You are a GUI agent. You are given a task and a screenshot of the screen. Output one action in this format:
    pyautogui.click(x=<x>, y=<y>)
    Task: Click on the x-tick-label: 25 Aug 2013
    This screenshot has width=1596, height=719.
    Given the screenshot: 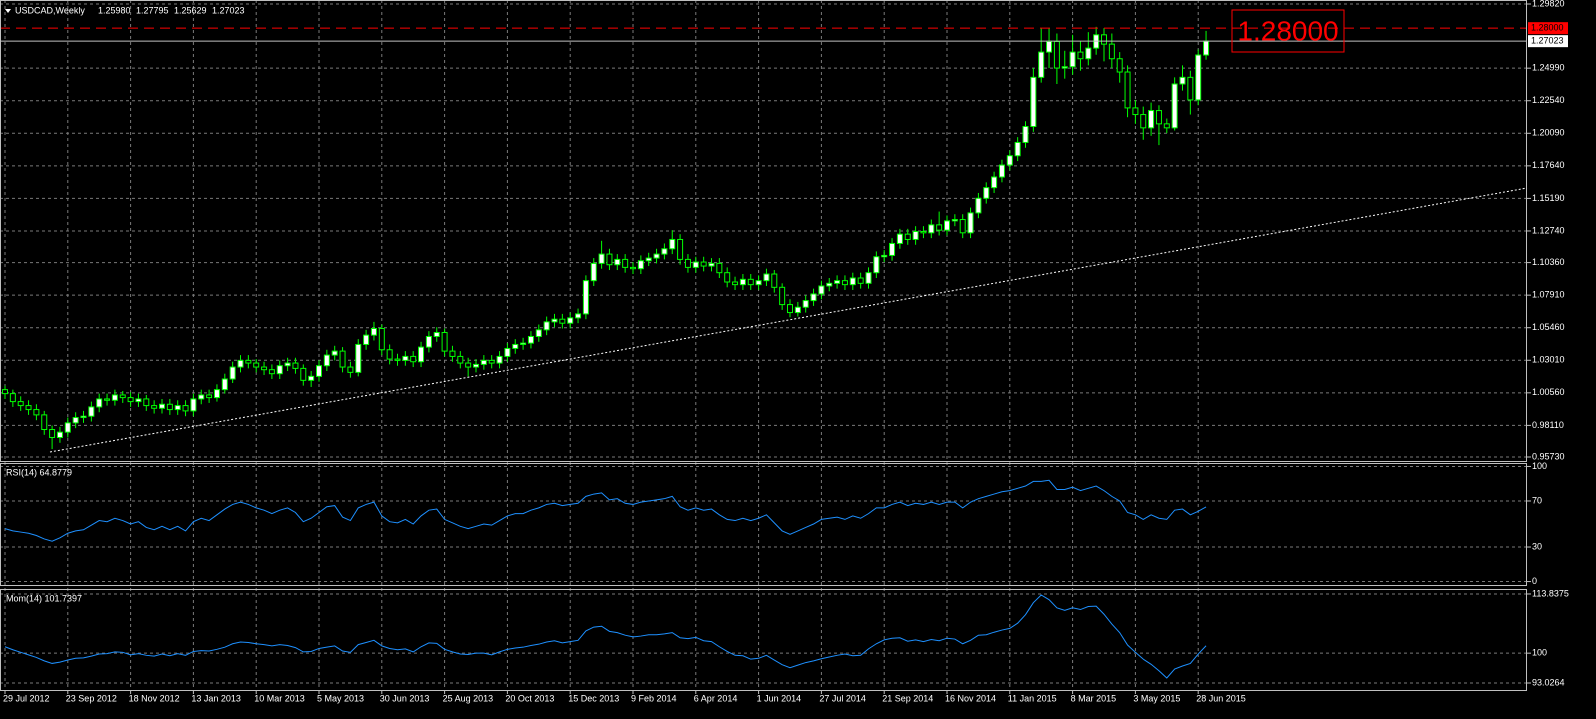 What is the action you would take?
    pyautogui.click(x=468, y=698)
    